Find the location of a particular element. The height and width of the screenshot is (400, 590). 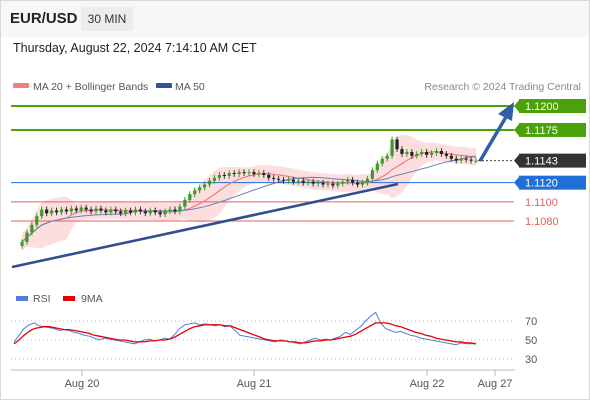

price-level-label: 1.1120 is located at coordinates (541, 184).